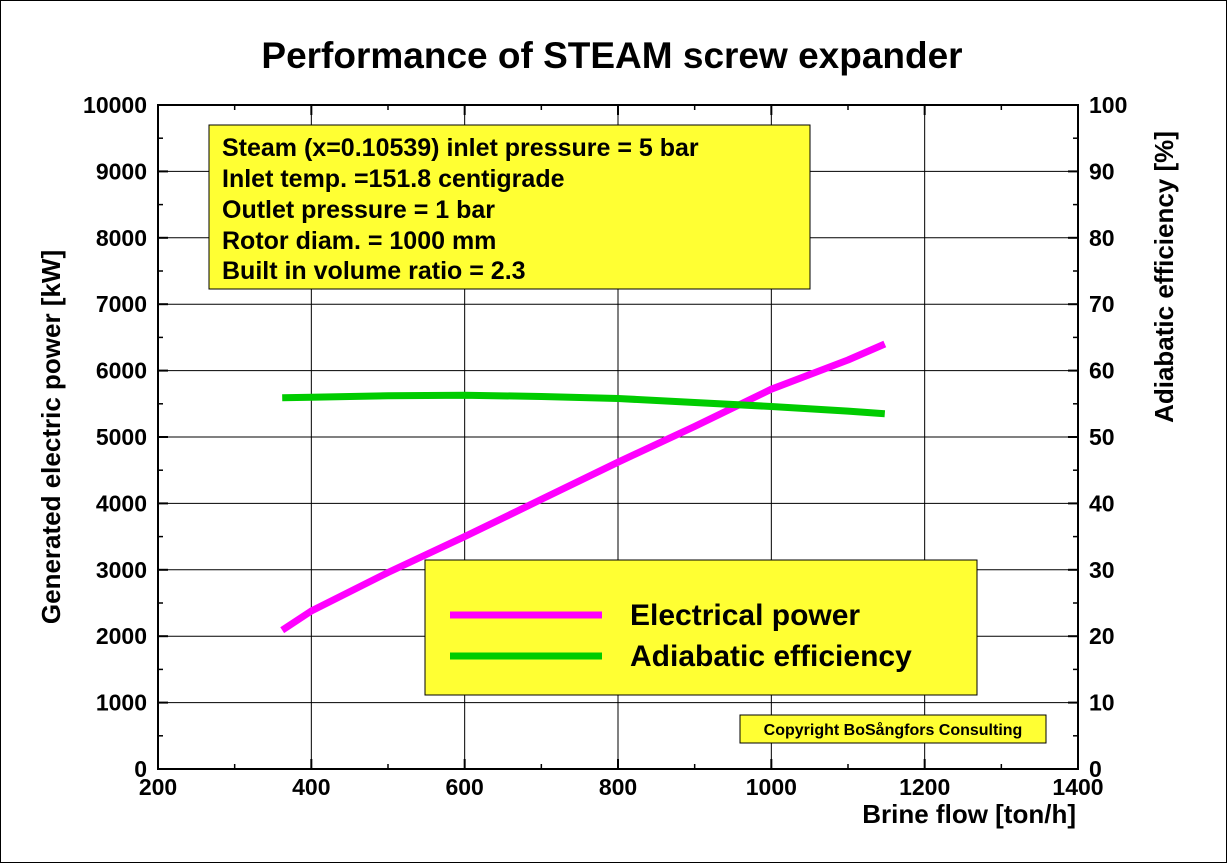 The height and width of the screenshot is (863, 1227). I want to click on y2-tick-label: 70, so click(1102, 304).